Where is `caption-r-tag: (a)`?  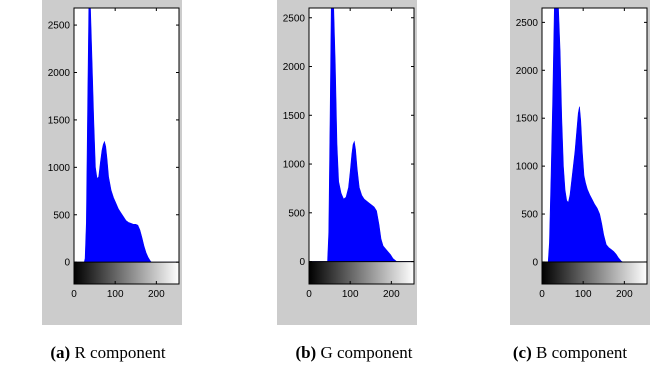 caption-r-tag: (a) is located at coordinates (60, 352).